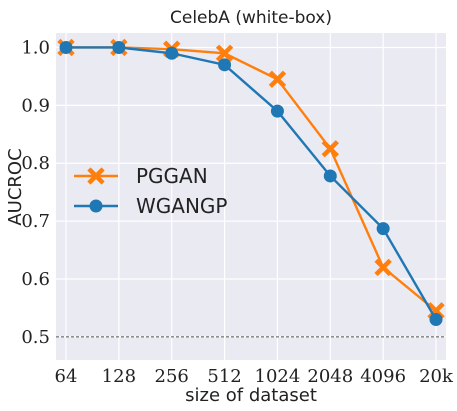  What do you see at coordinates (224, 376) in the screenshot?
I see `x-tick-label: 512` at bounding box center [224, 376].